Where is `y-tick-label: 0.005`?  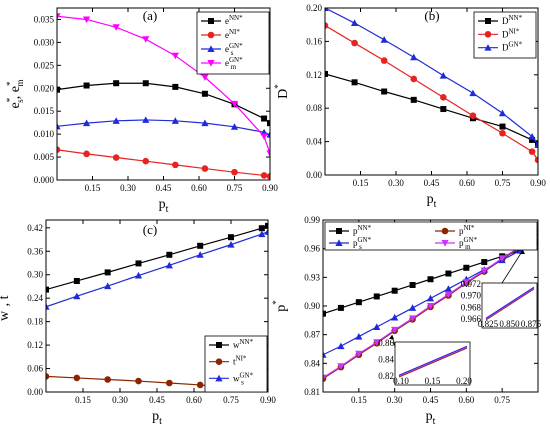
y-tick-label: 0.005 is located at coordinates (44, 157).